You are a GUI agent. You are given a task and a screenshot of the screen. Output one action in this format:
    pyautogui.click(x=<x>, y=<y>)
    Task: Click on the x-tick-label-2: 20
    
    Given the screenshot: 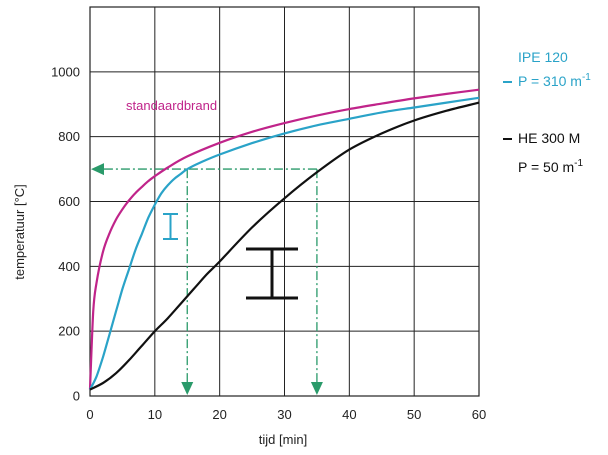 What is the action you would take?
    pyautogui.click(x=219, y=414)
    